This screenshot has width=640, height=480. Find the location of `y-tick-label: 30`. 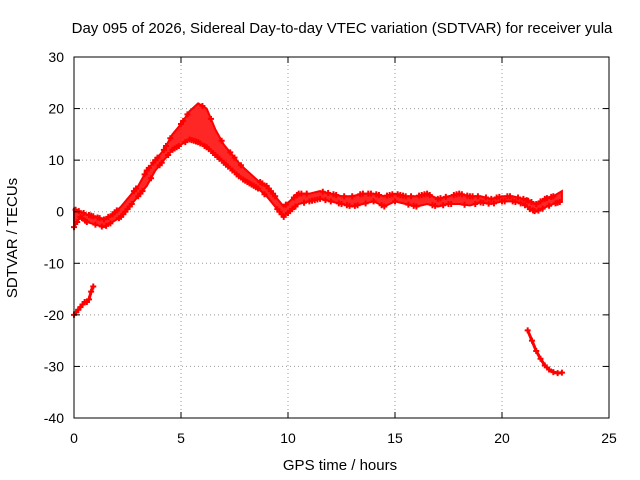

y-tick-label: 30 is located at coordinates (56, 57).